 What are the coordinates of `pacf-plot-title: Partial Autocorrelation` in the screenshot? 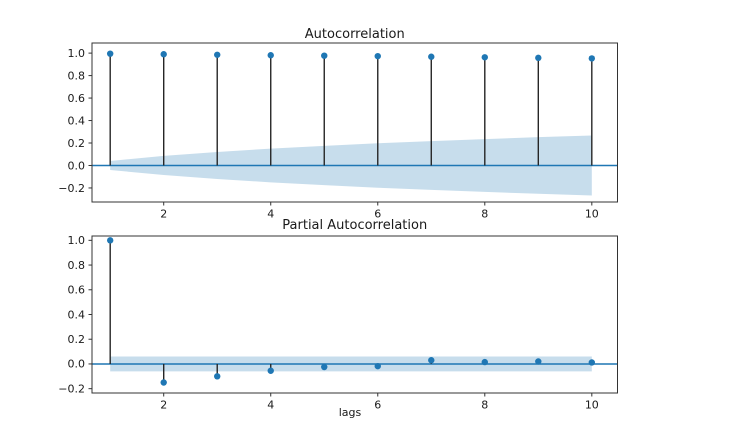 It's located at (355, 225).